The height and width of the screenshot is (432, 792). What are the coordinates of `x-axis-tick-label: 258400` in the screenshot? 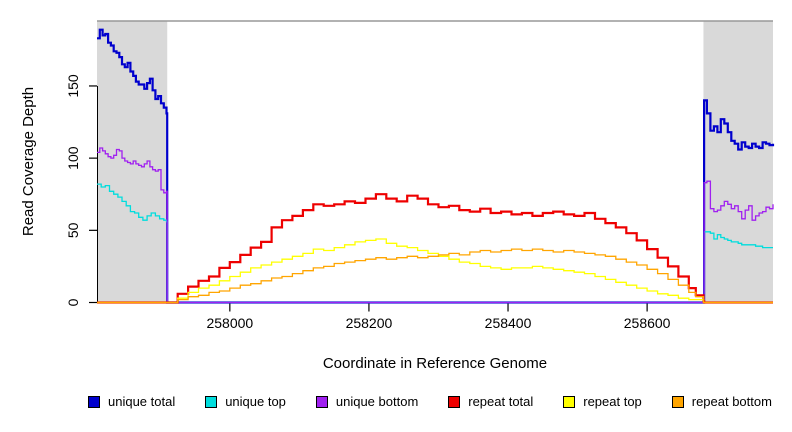 It's located at (508, 323).